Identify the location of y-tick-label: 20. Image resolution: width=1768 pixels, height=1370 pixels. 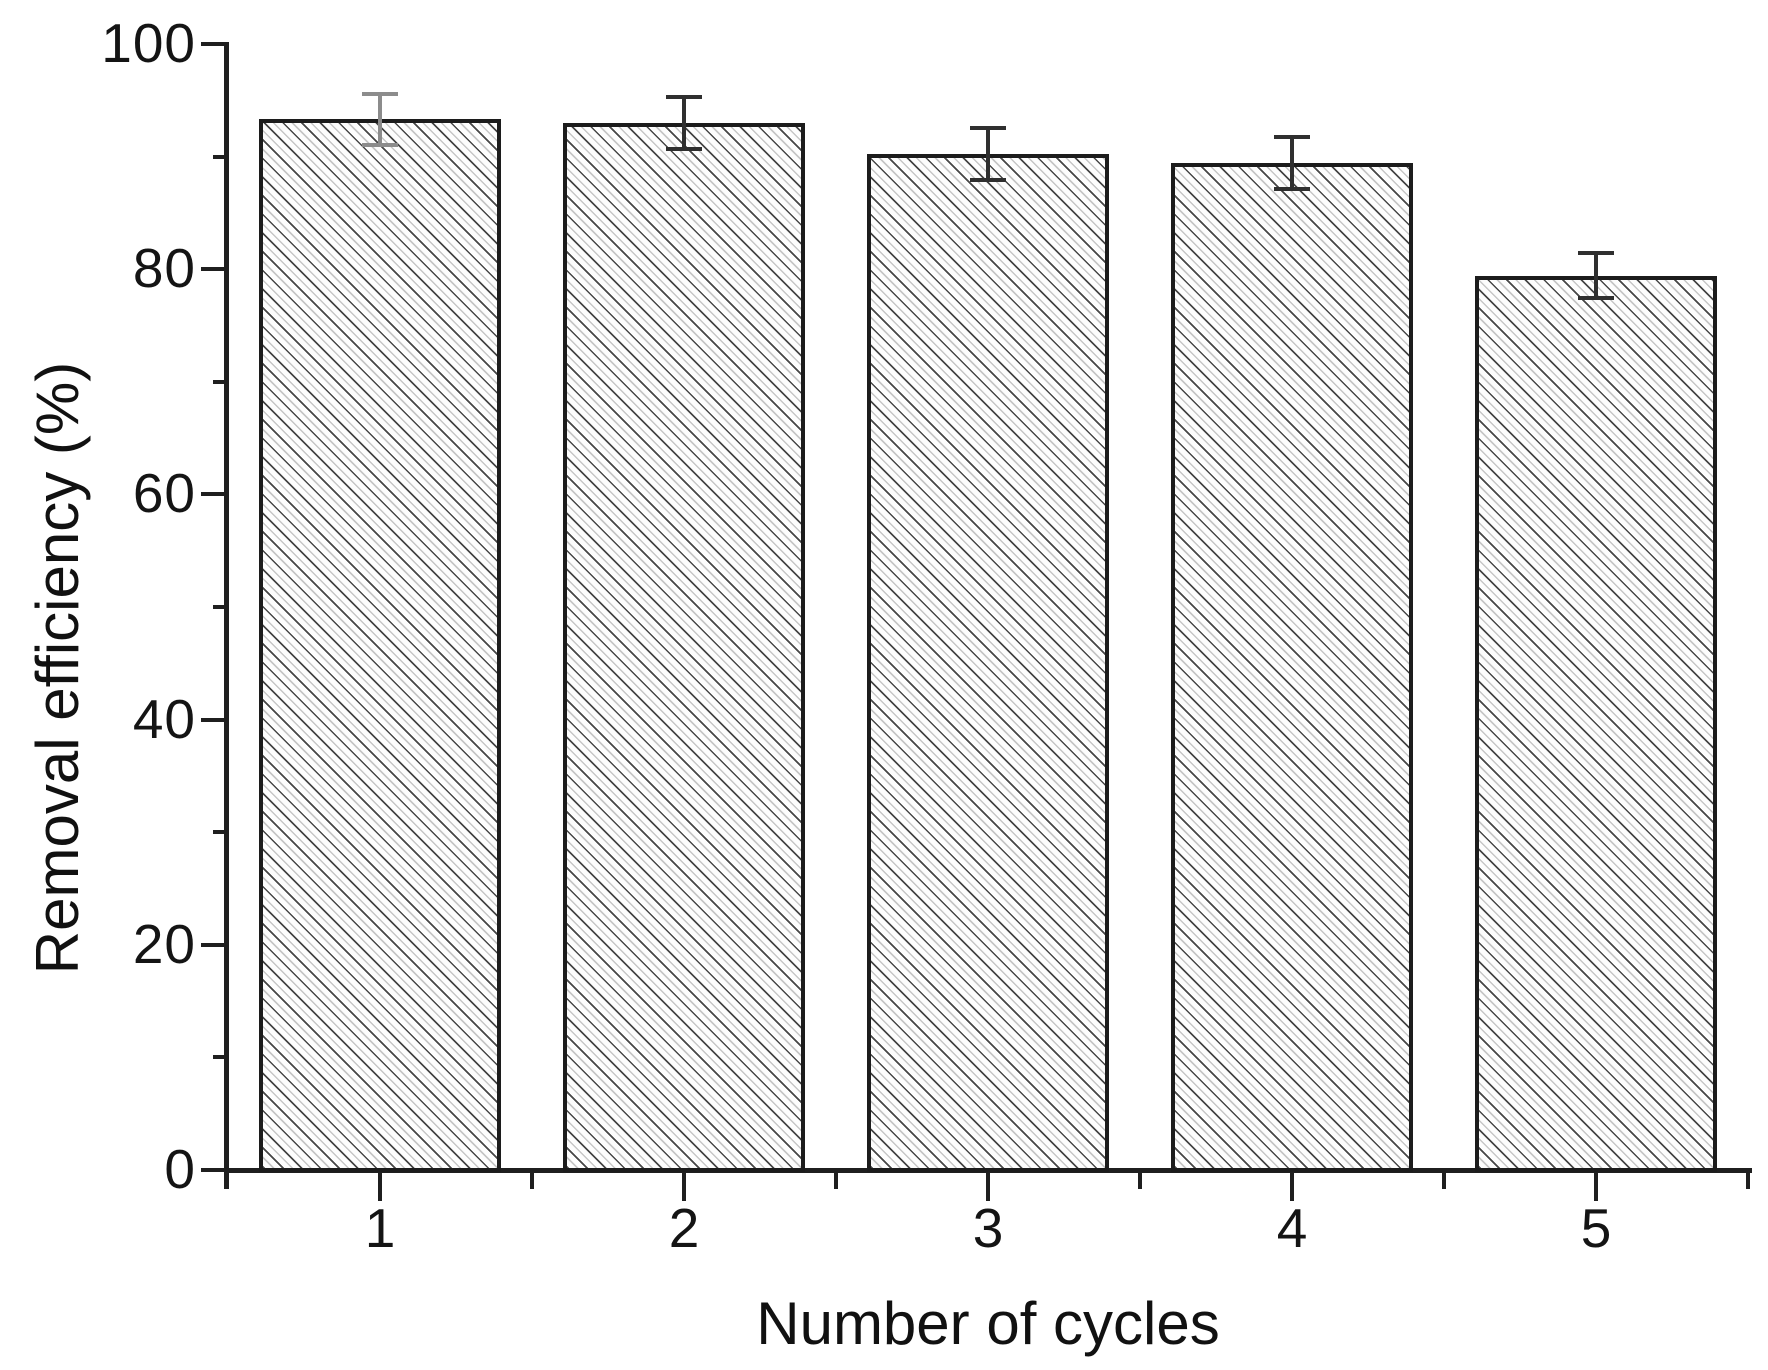
(164, 943).